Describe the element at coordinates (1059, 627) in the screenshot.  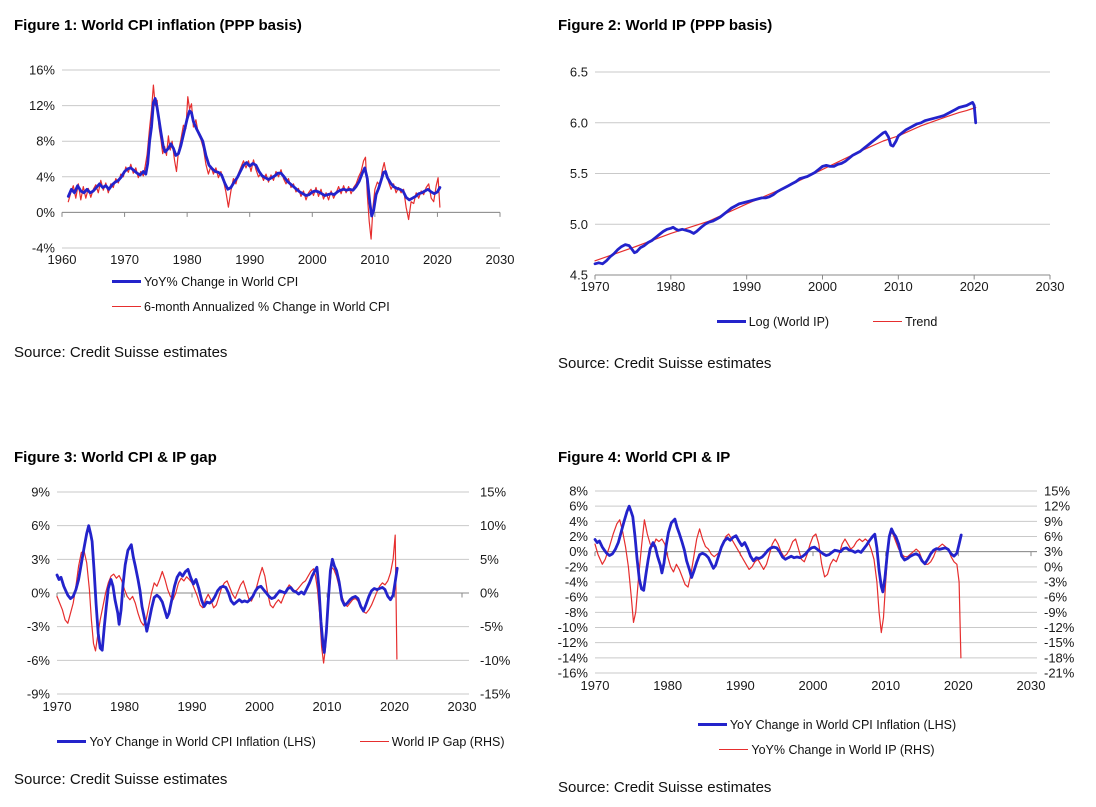
I see `y2-axis-tick-label: -12%` at that location.